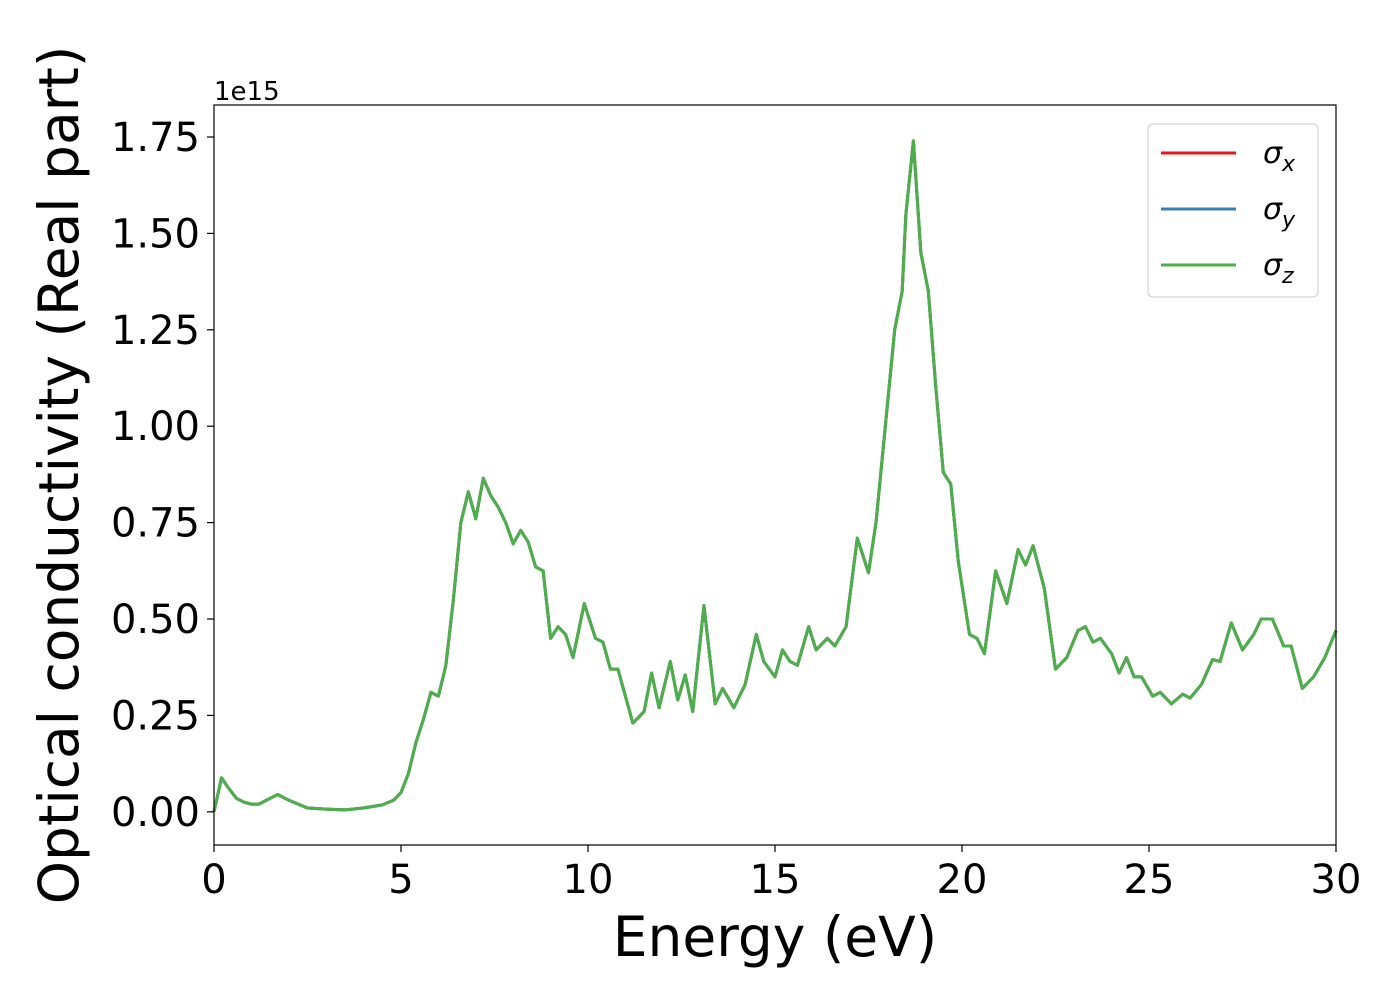  I want to click on y-tick-label: 0.50, so click(155, 620).